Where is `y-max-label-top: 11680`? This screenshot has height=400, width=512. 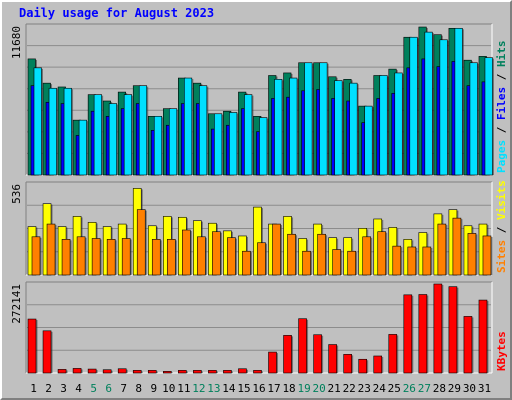
y-max-label-top: 11680 is located at coordinates (16, 42).